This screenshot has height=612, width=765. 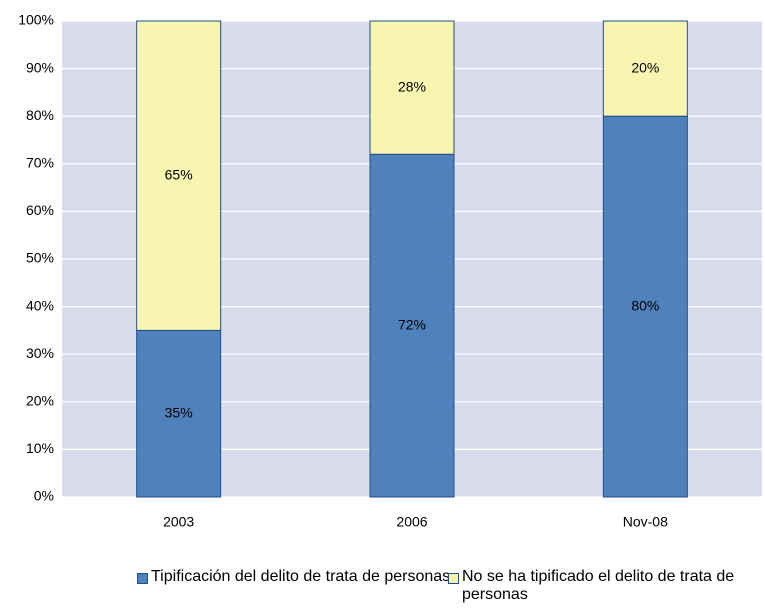 I want to click on y-tick-label: 0%, so click(x=44, y=496).